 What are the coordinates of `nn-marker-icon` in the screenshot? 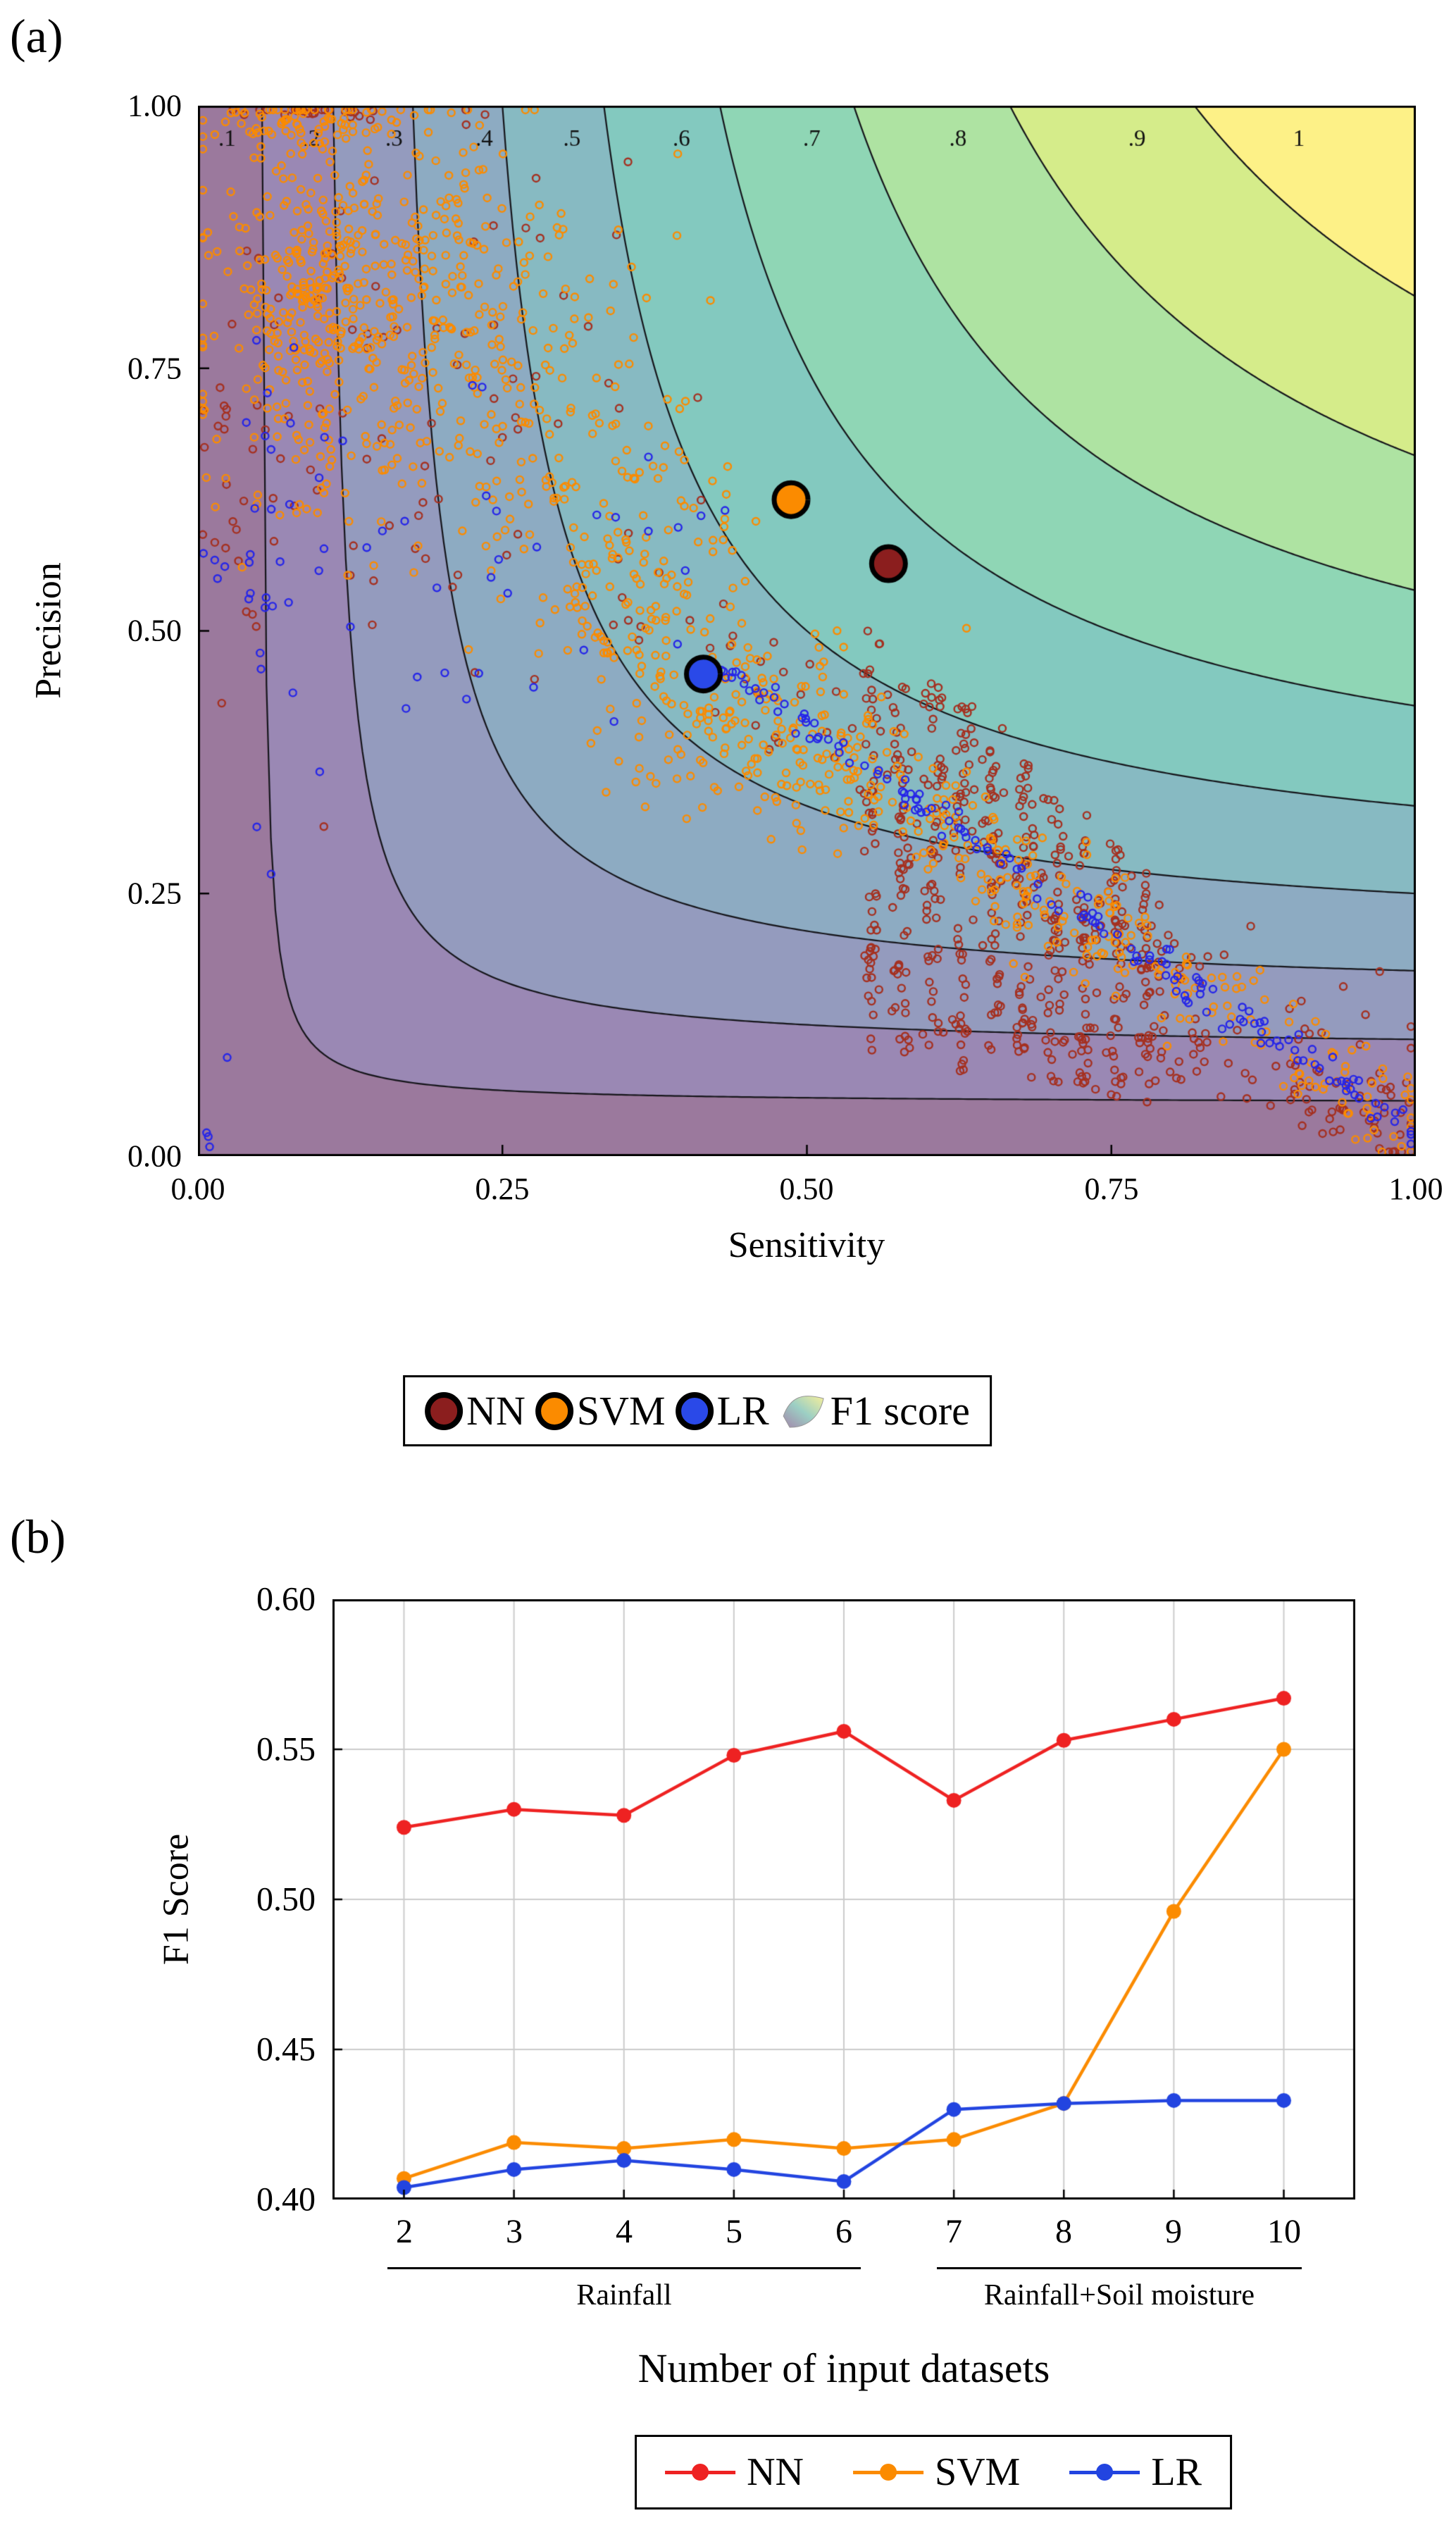 It's located at (444, 1410).